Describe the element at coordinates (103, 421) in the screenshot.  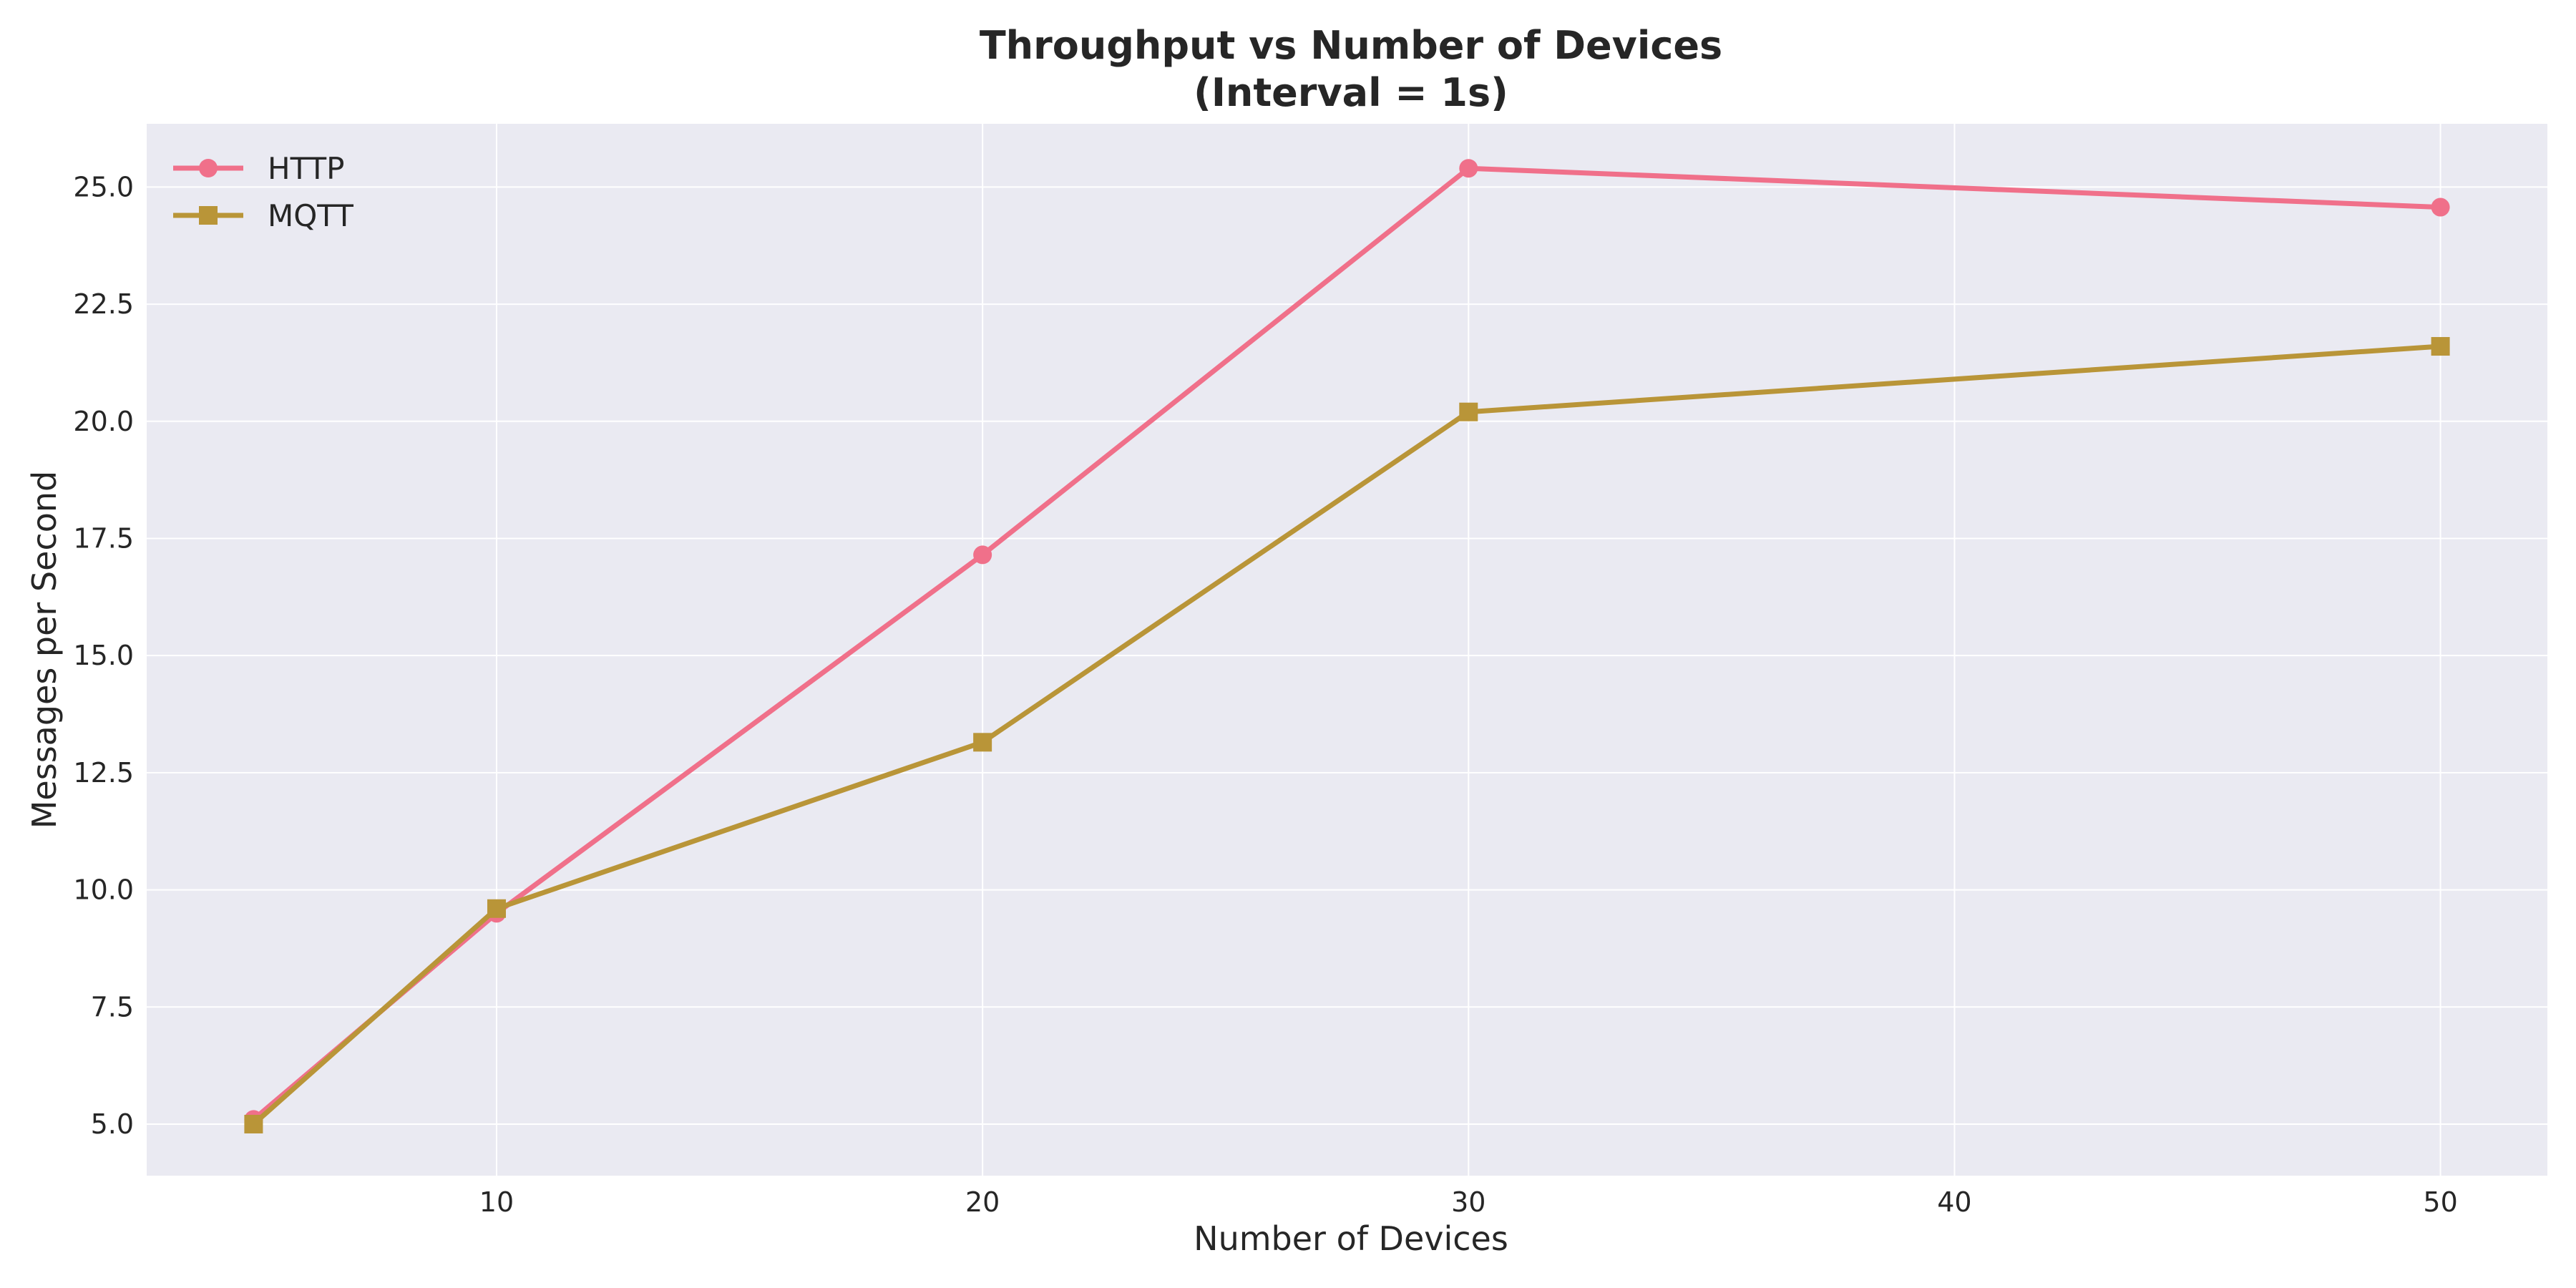
I see `y-tick-label: 20.0` at that location.